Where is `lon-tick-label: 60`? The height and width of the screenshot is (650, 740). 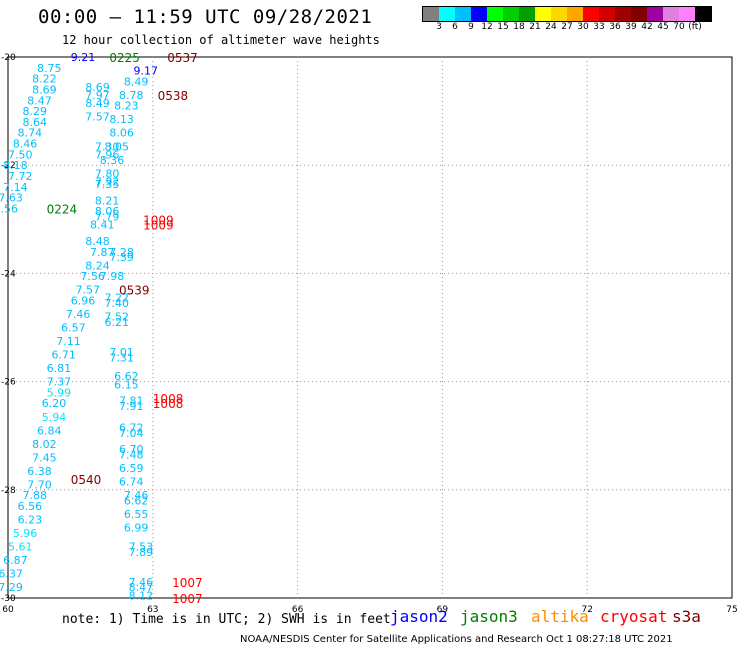
lon-tick-label: 60 is located at coordinates (8, 610).